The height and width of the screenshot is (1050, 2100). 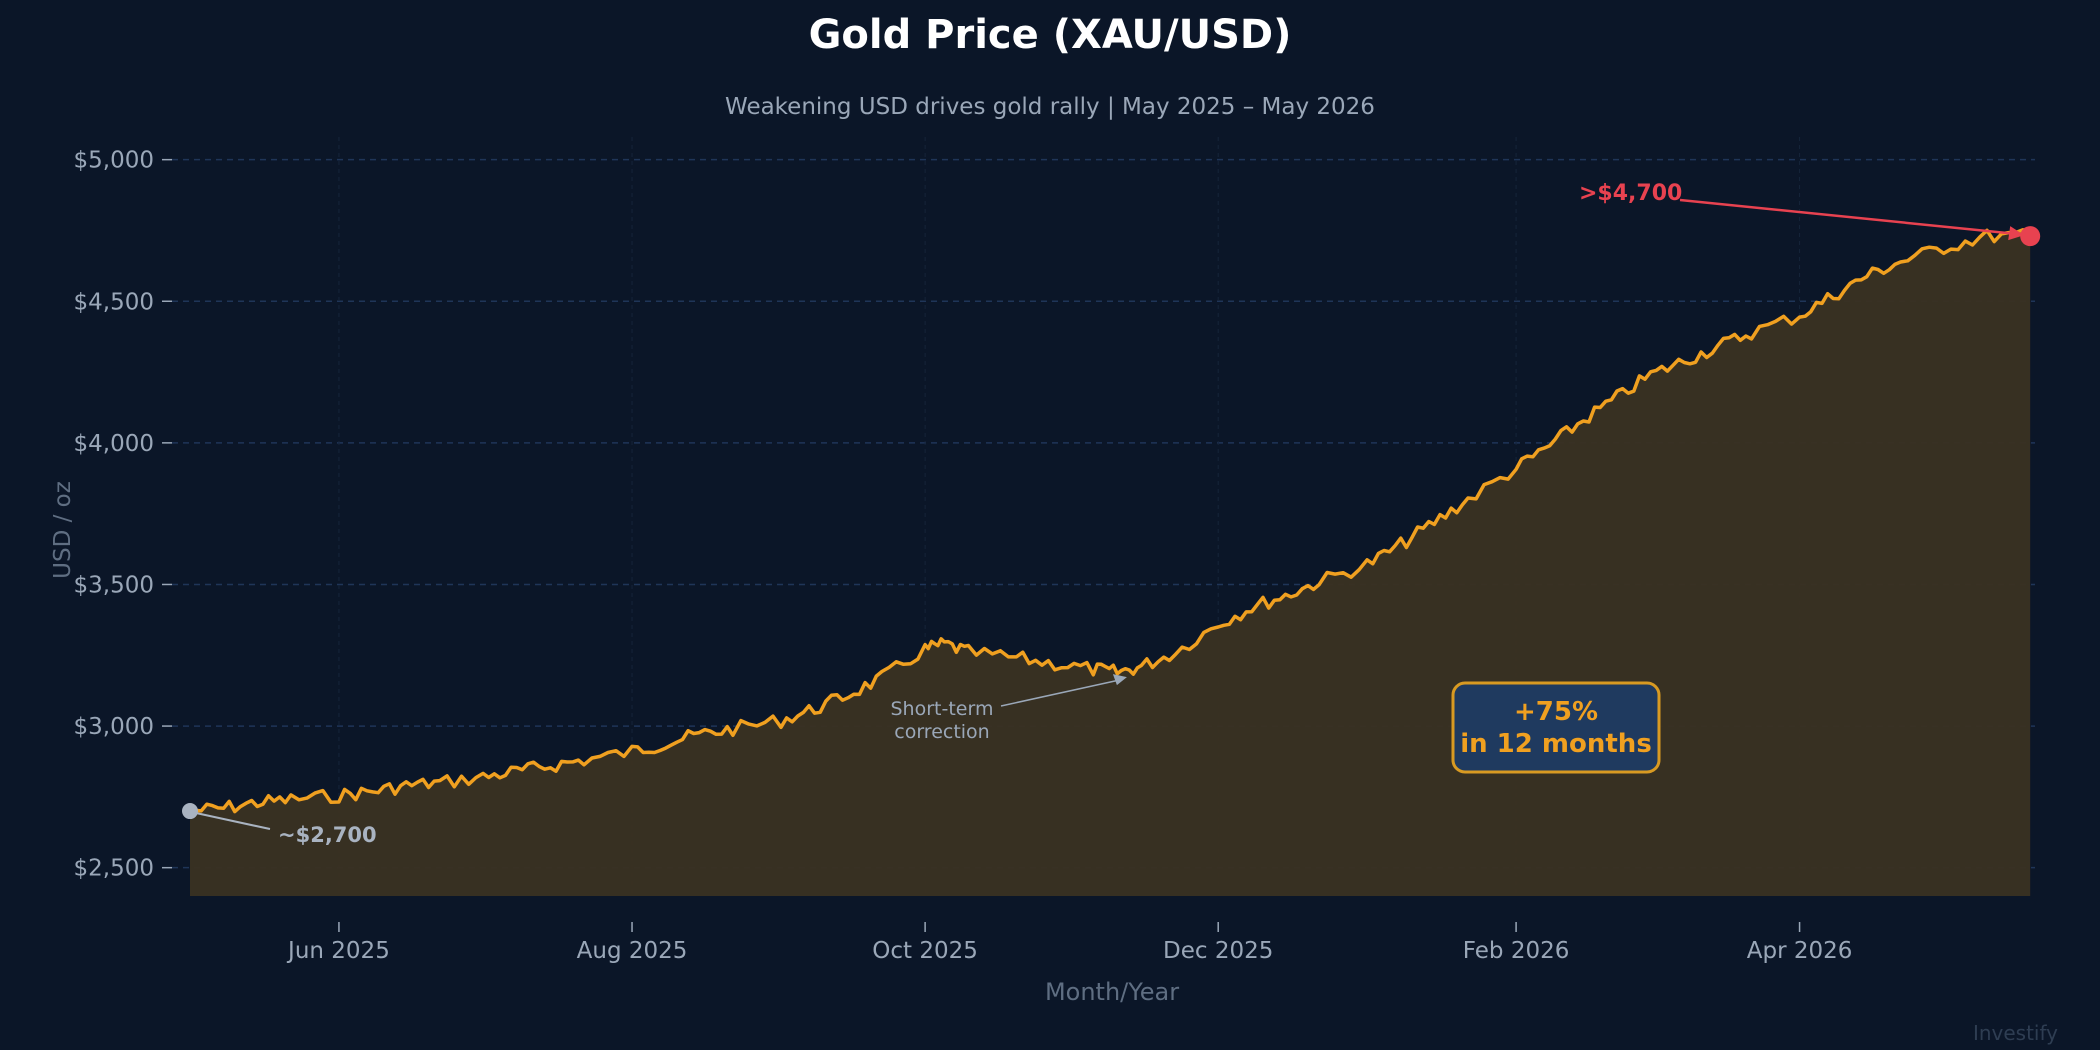 I want to click on end-point-marker, so click(x=2030, y=236).